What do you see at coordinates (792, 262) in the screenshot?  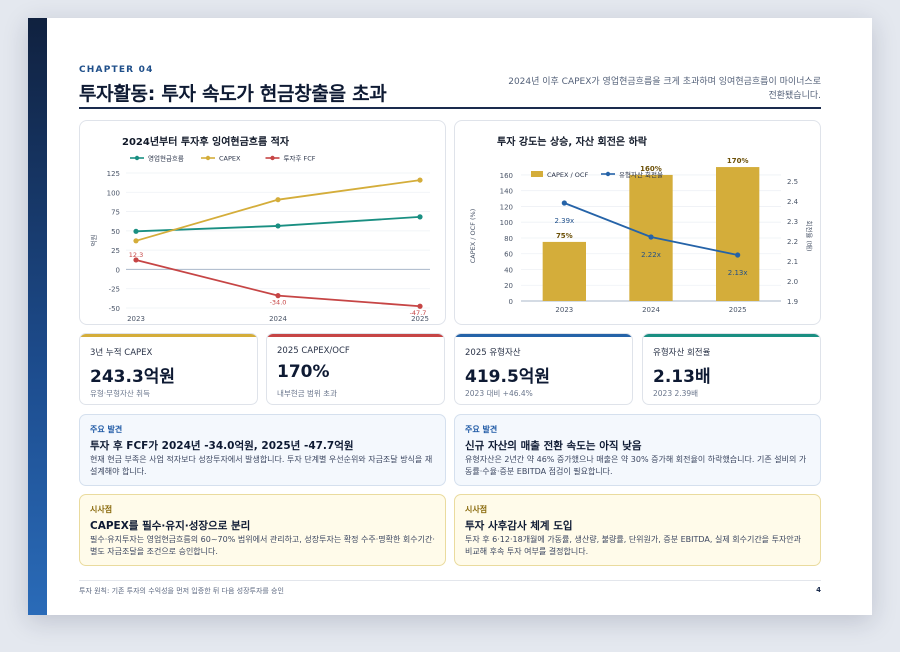 I see `y2-tick-label: 2.1` at bounding box center [792, 262].